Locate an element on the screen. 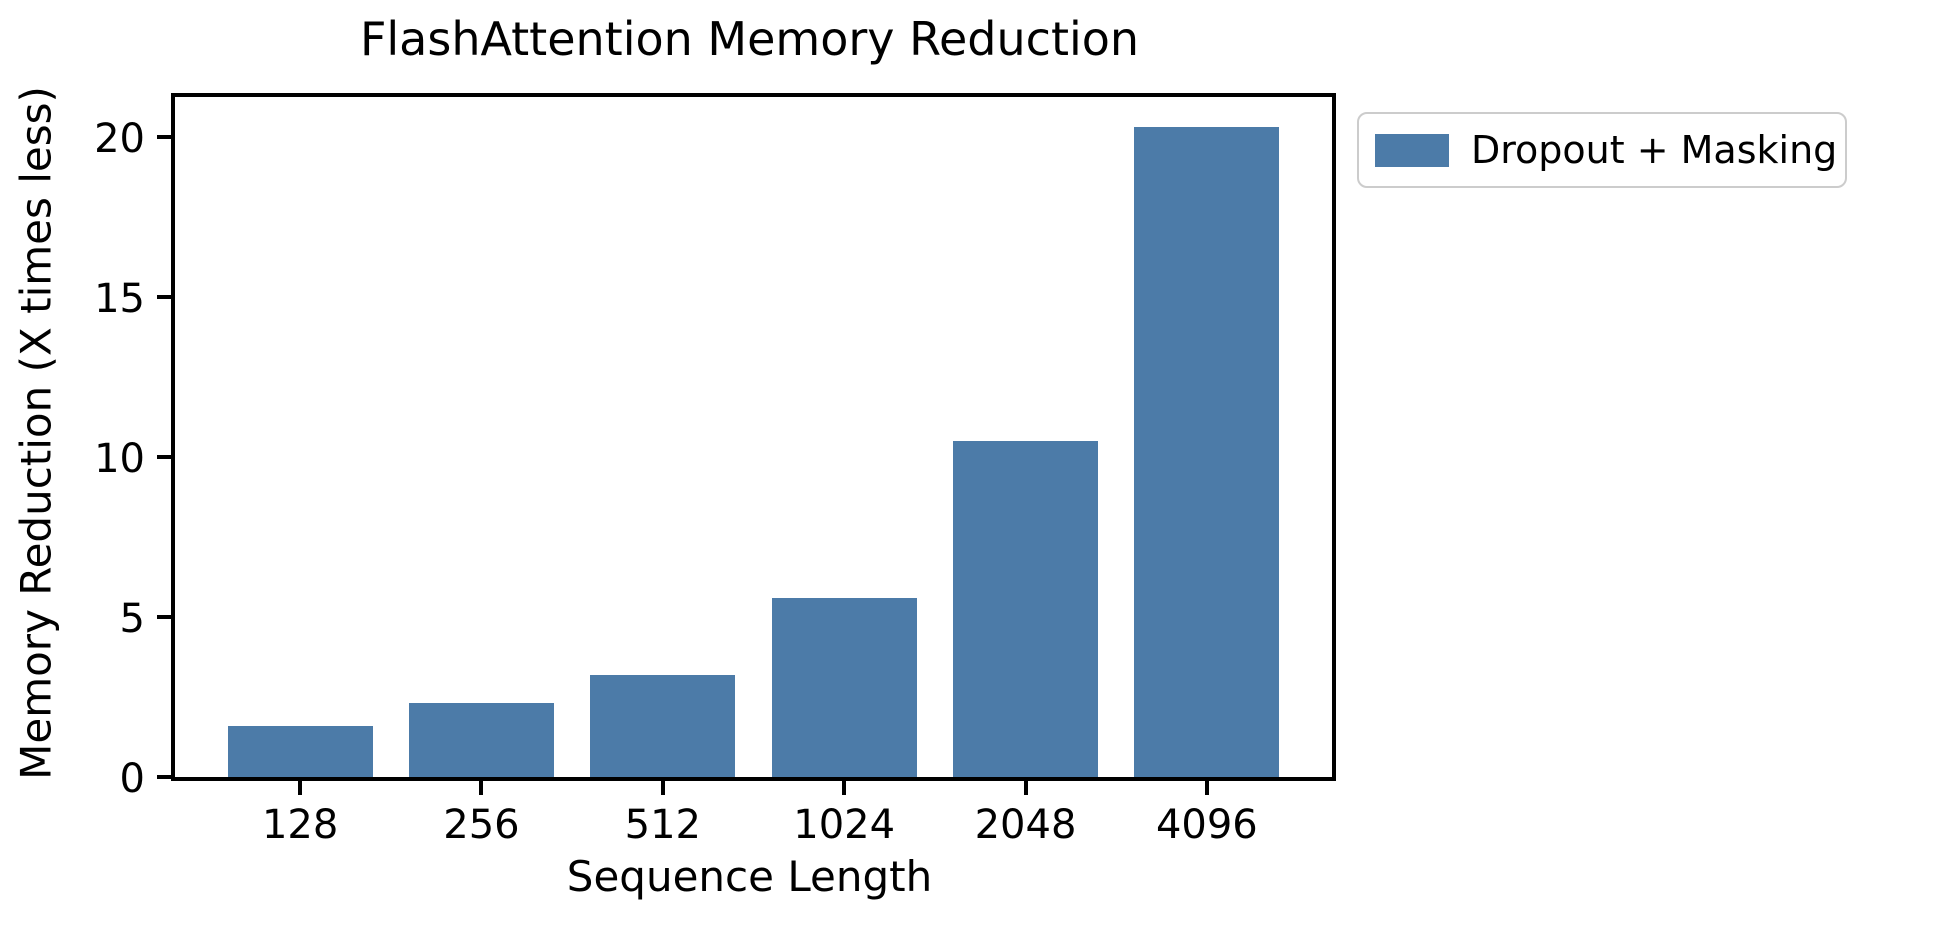  y-tick-label: 10 is located at coordinates (119, 459).